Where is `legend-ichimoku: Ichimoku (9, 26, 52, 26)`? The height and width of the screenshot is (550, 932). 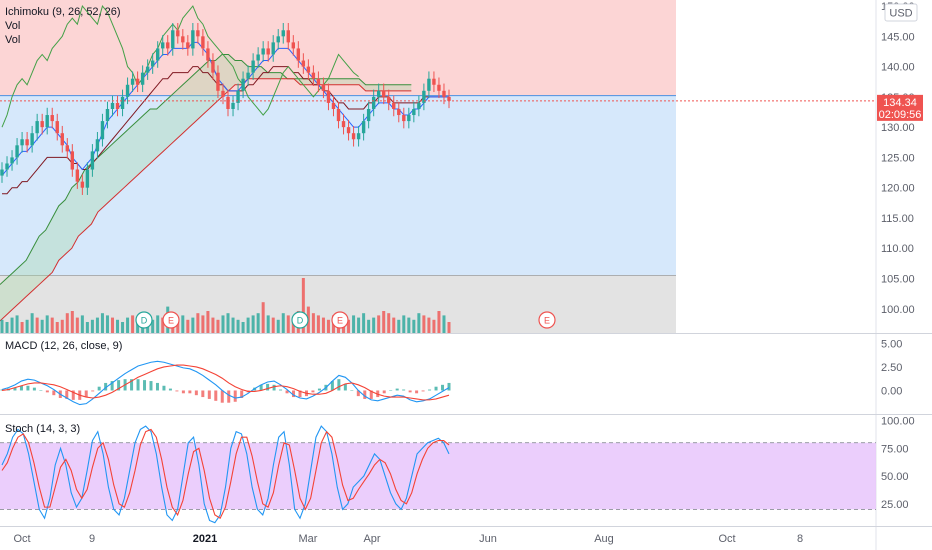 legend-ichimoku: Ichimoku (9, 26, 52, 26) is located at coordinates (63, 12).